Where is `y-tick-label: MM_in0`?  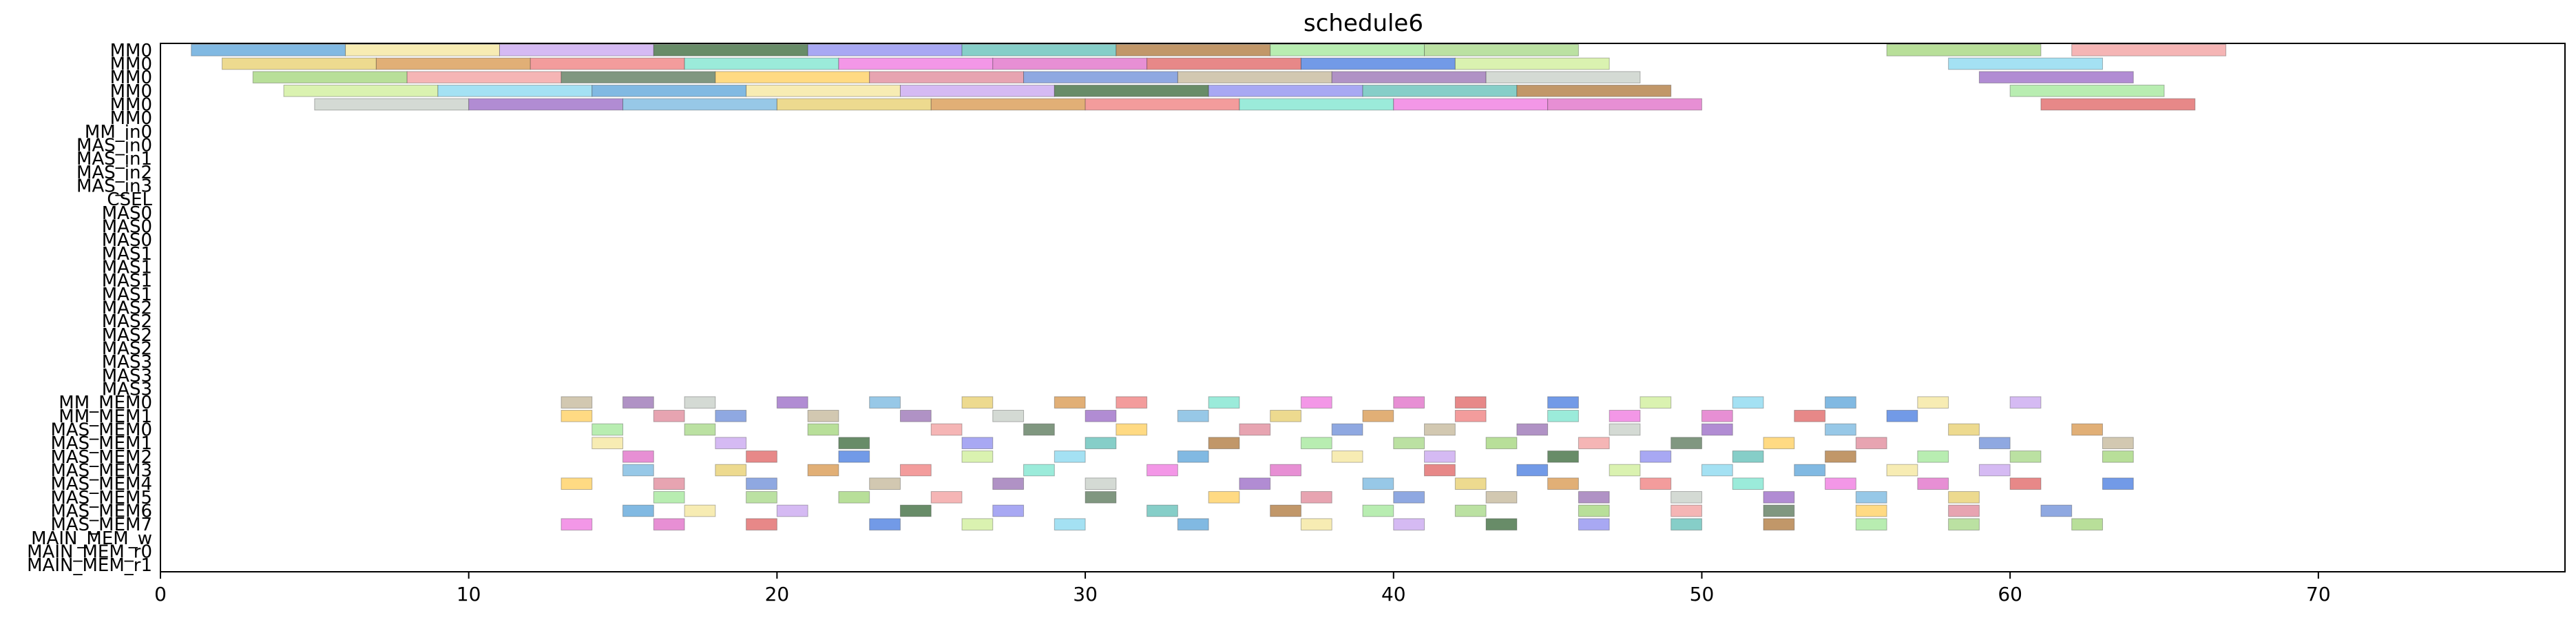 y-tick-label: MM_in0 is located at coordinates (118, 132).